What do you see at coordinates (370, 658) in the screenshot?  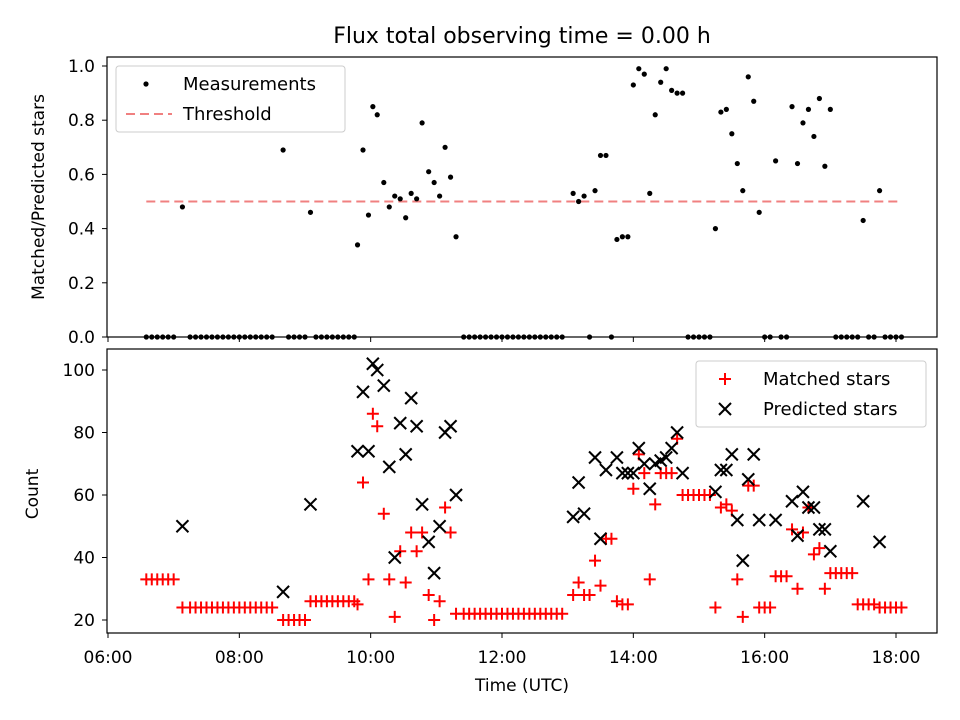 I see `x-tick-label: 10:00` at bounding box center [370, 658].